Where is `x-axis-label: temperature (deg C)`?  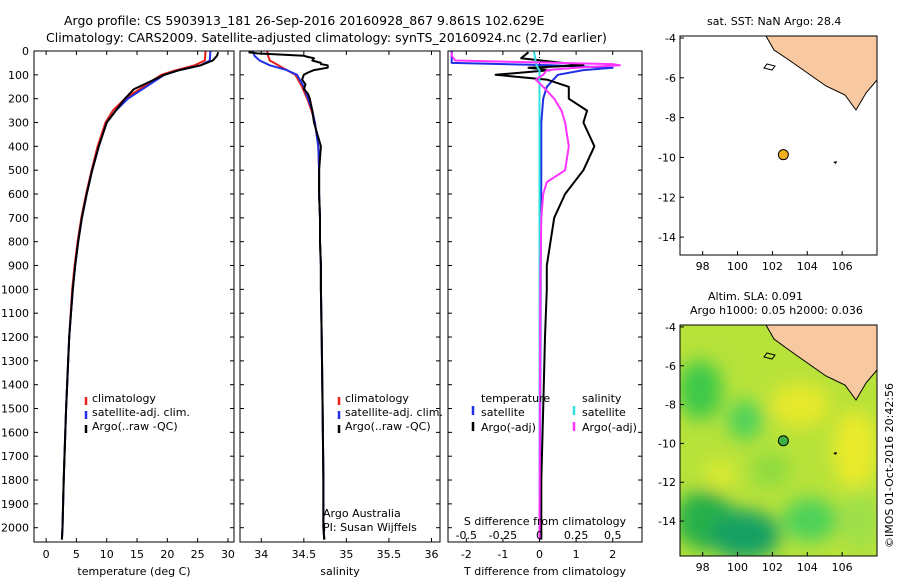 x-axis-label: temperature (deg C) is located at coordinates (133, 571).